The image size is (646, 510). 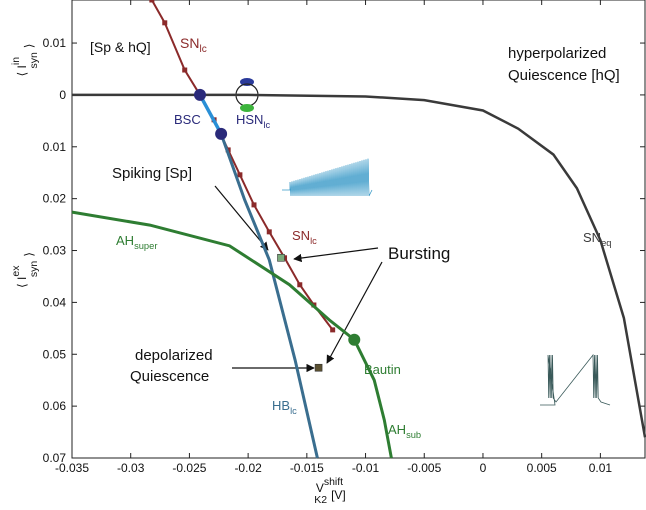 What do you see at coordinates (25, 59) in the screenshot?
I see `axis-label: ⟨ Iin syn ⟩` at bounding box center [25, 59].